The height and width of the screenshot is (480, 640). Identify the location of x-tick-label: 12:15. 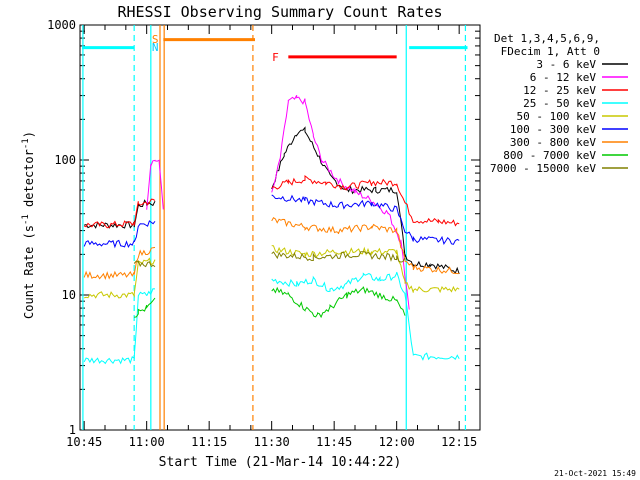
(459, 442).